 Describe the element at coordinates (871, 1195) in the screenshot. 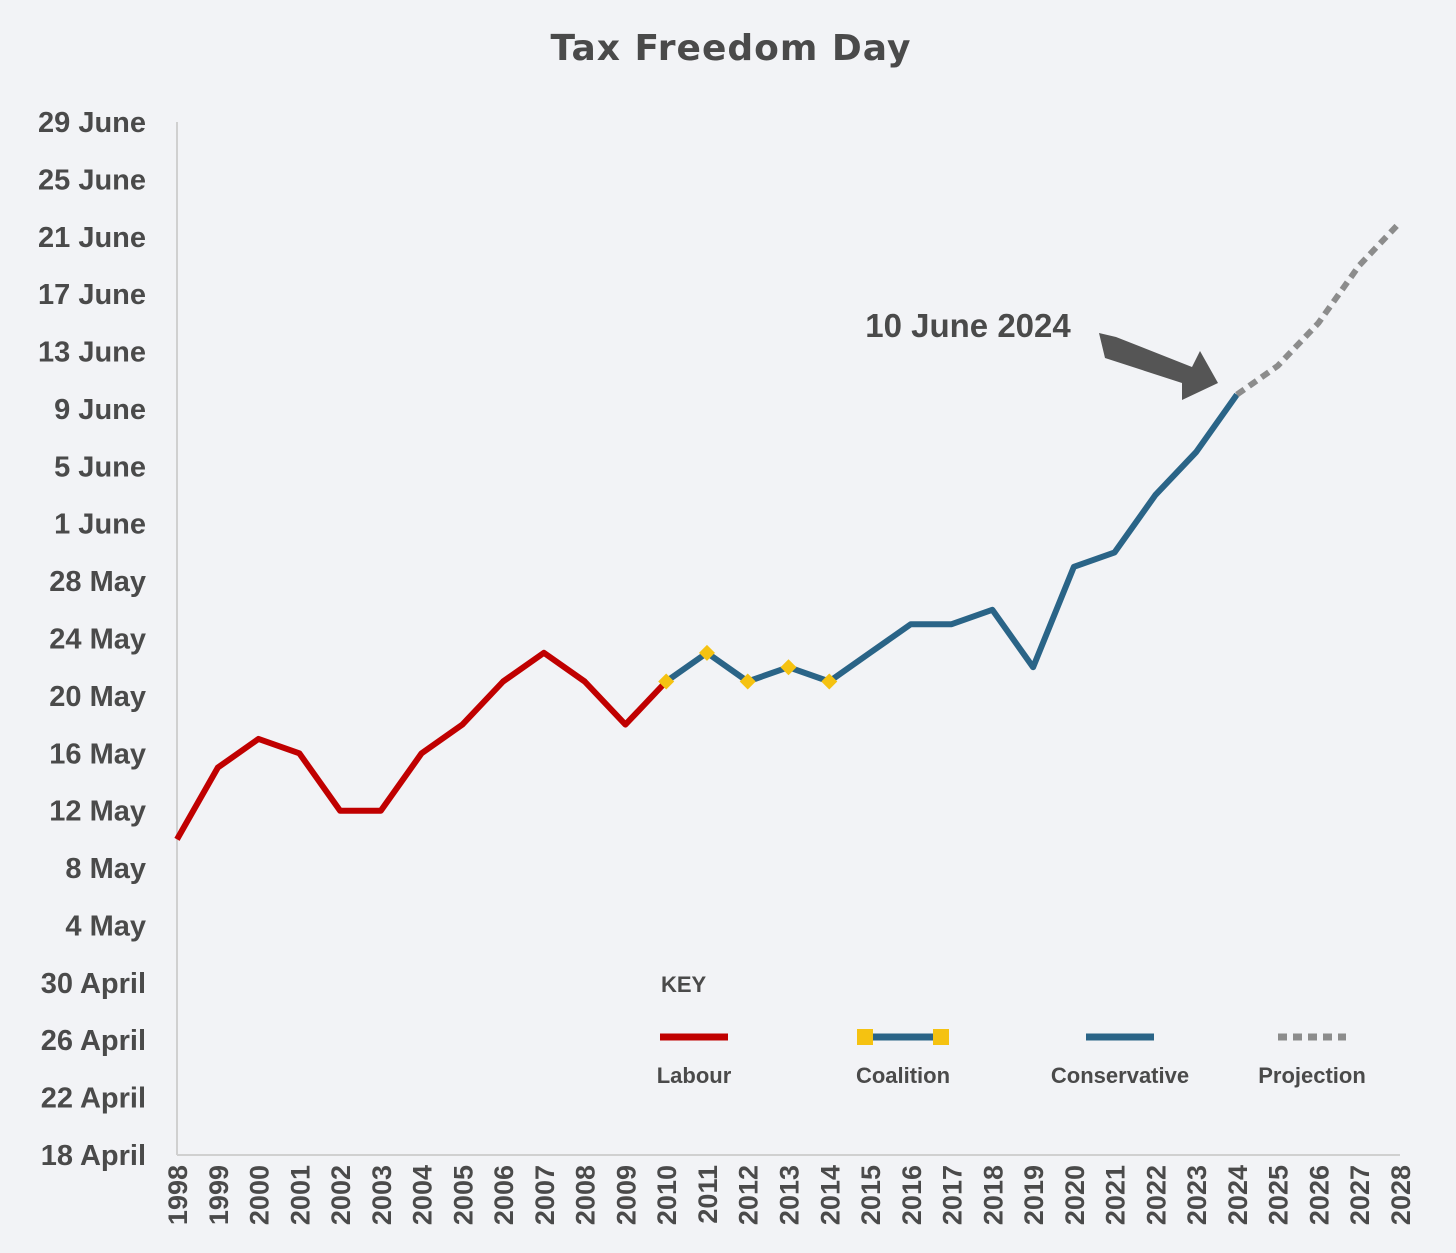

I see `x-tick-label: 2015` at that location.